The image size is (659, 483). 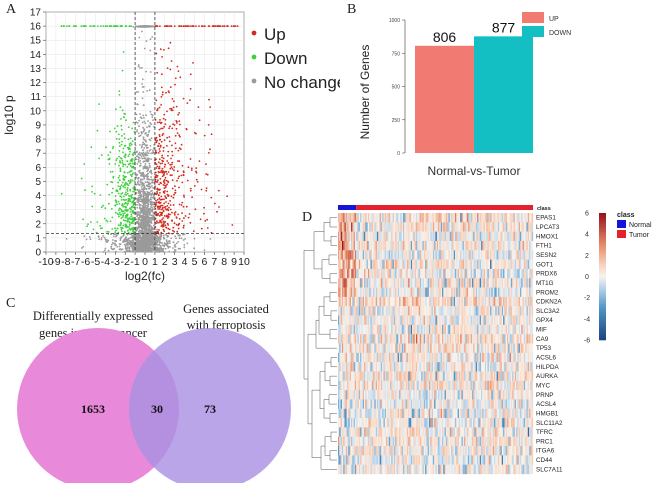 I want to click on venn-left-only-count: 1653, so click(x=93, y=409).